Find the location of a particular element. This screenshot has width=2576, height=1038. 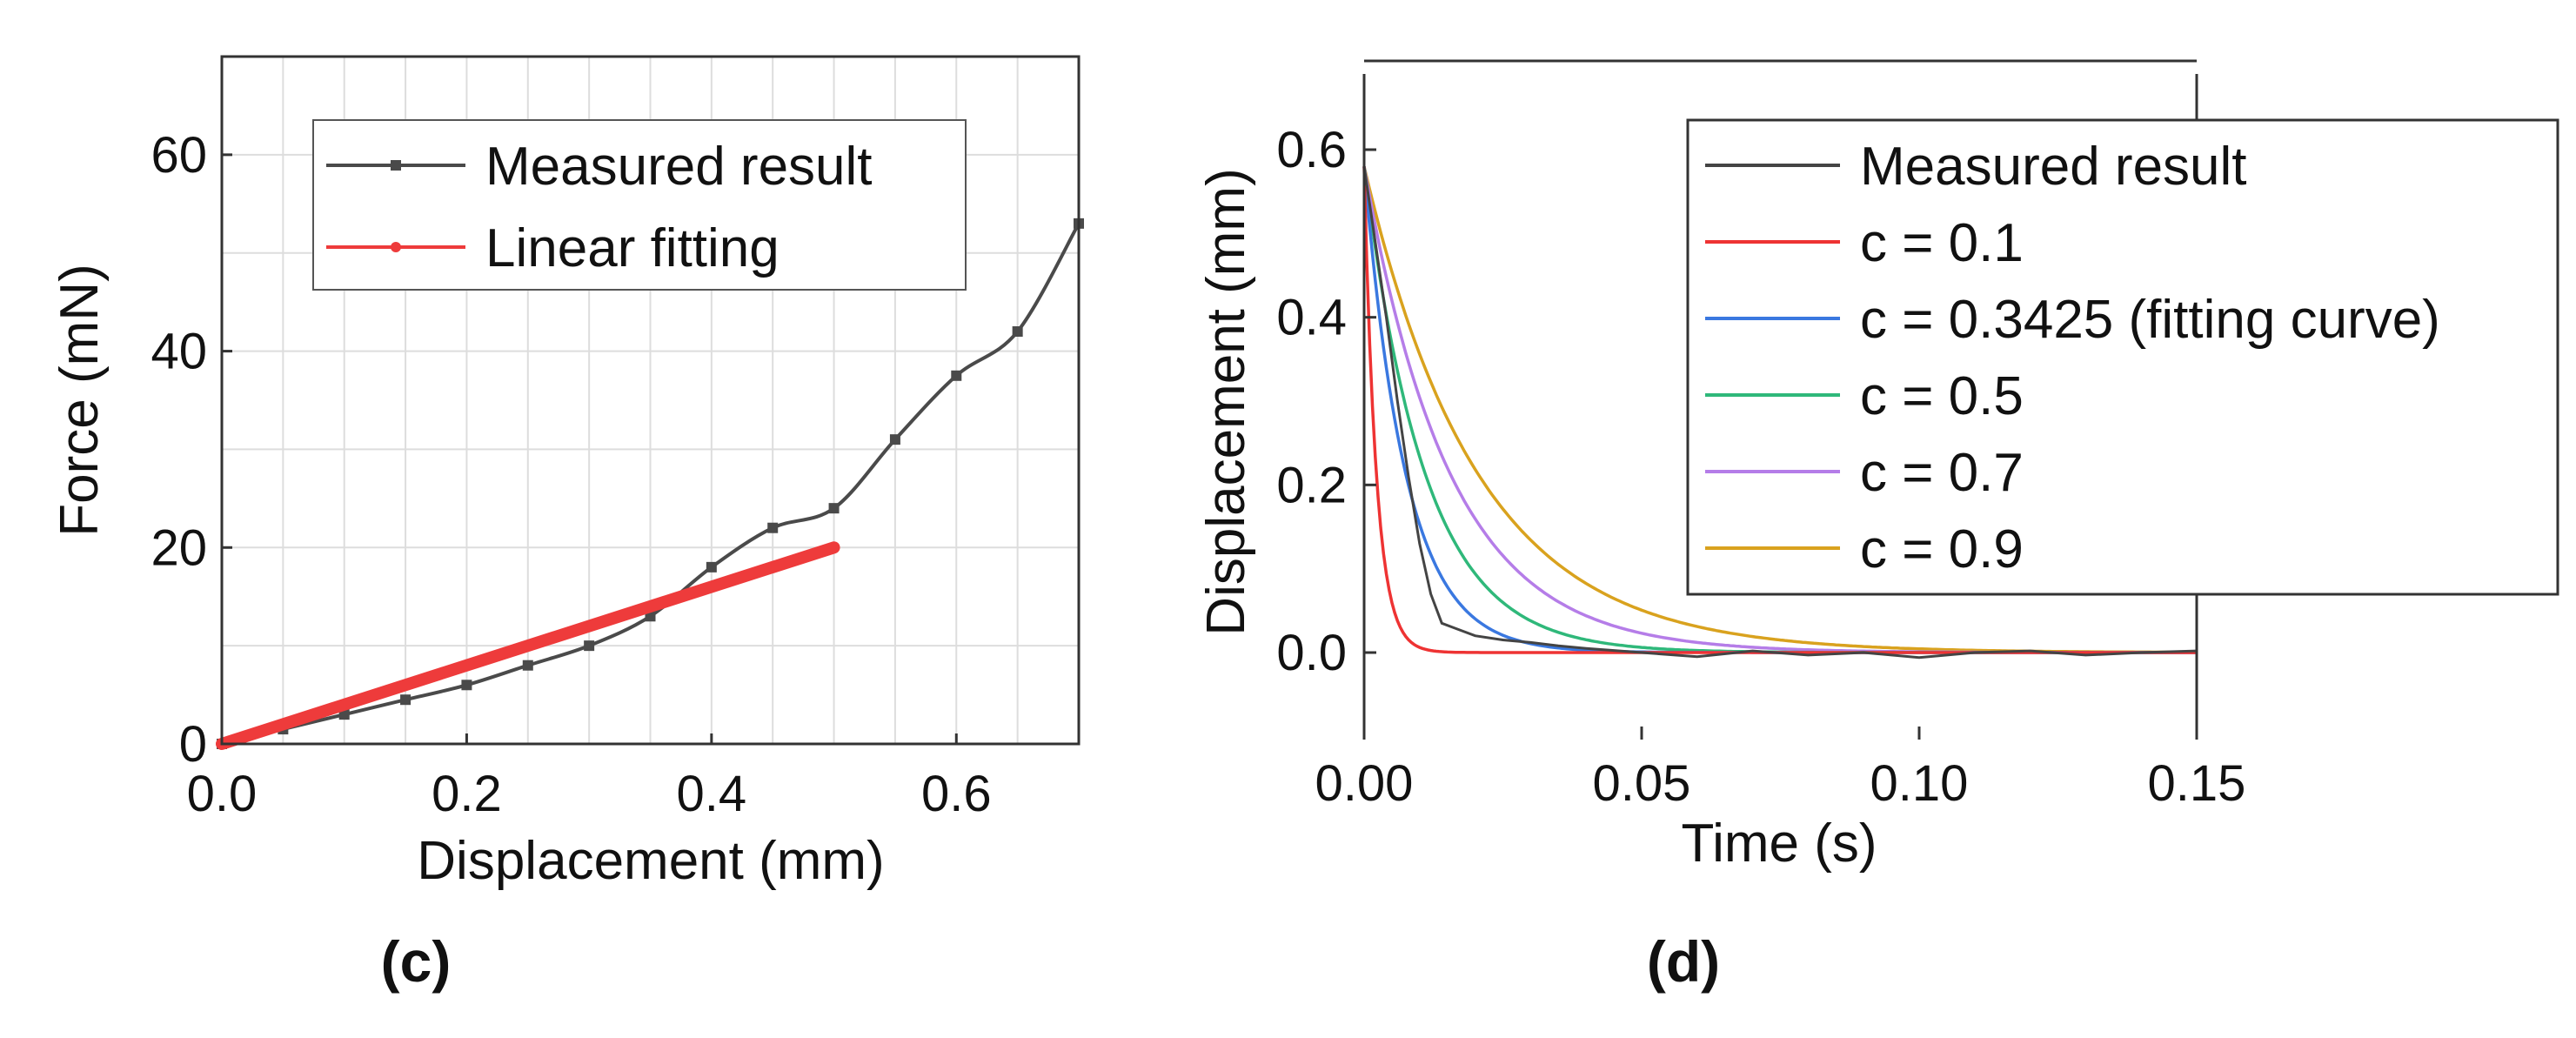

chart-c-legend-box is located at coordinates (639, 205).